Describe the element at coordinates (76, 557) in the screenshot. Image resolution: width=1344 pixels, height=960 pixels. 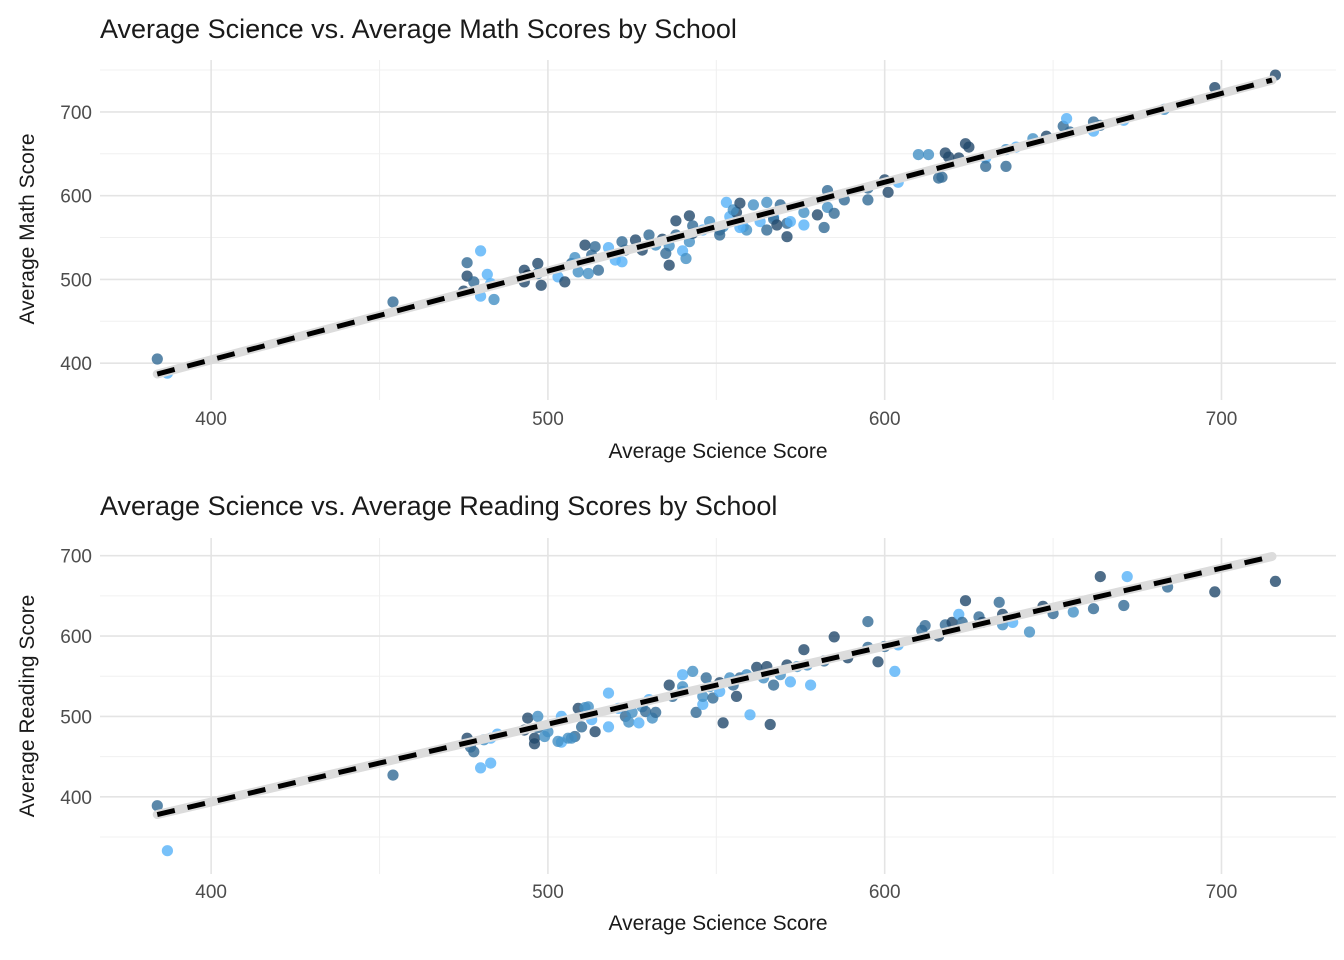
I see `y-tick-label: 700` at that location.